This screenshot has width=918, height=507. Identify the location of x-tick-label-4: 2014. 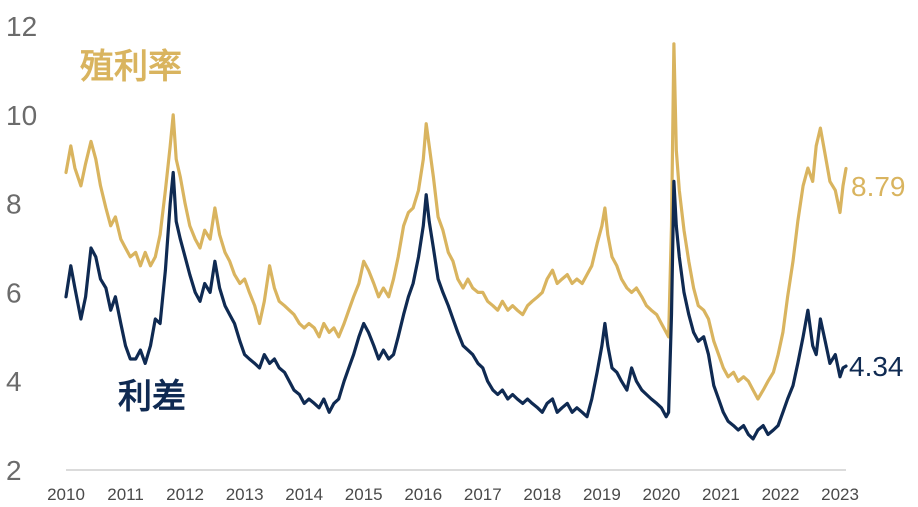
(304, 494).